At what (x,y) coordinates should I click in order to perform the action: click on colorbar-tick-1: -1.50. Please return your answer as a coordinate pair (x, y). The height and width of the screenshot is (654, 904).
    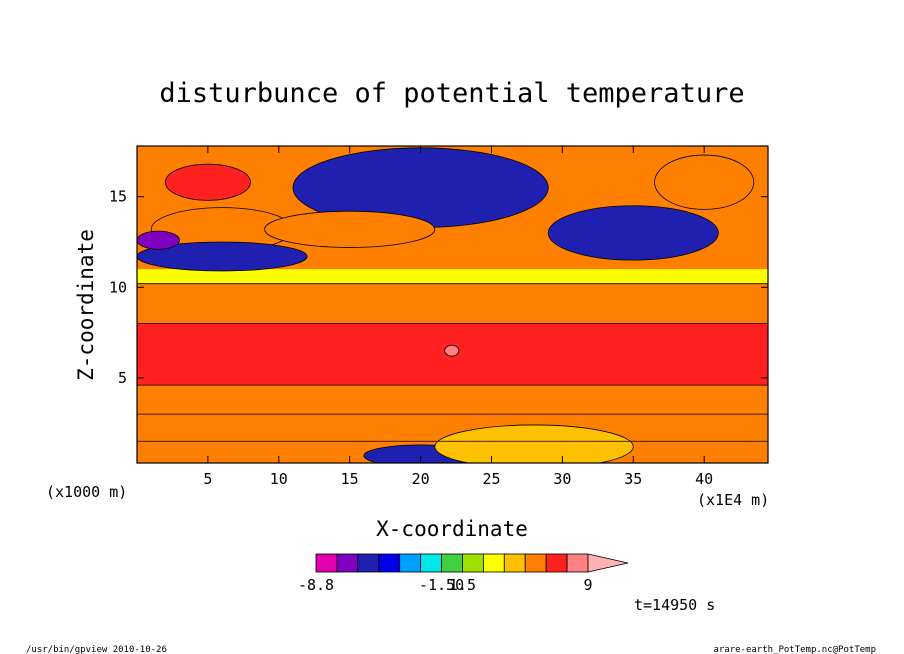
    Looking at the image, I should click on (441, 585).